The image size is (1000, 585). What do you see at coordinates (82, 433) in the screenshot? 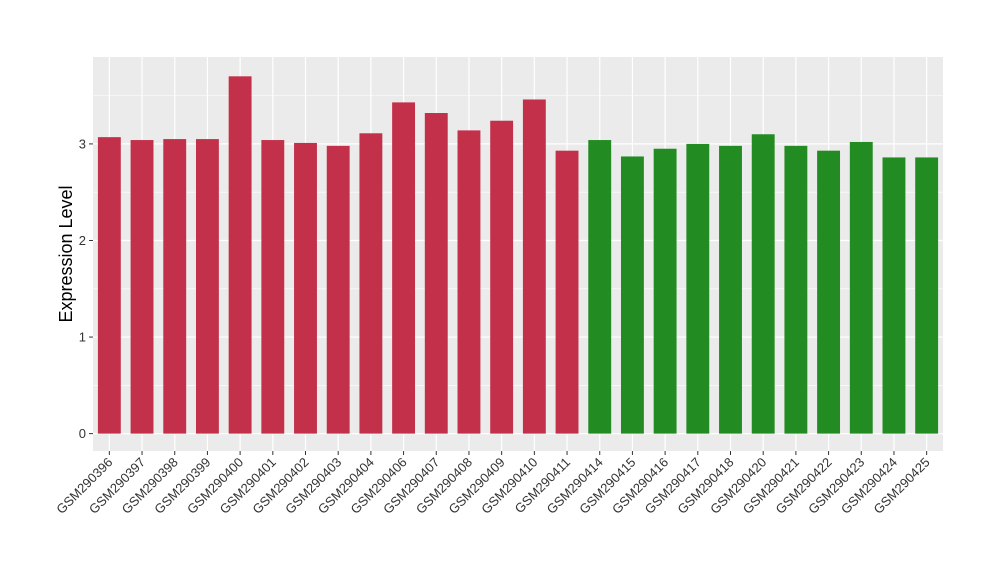
I see `y-tick-label: 0` at bounding box center [82, 433].